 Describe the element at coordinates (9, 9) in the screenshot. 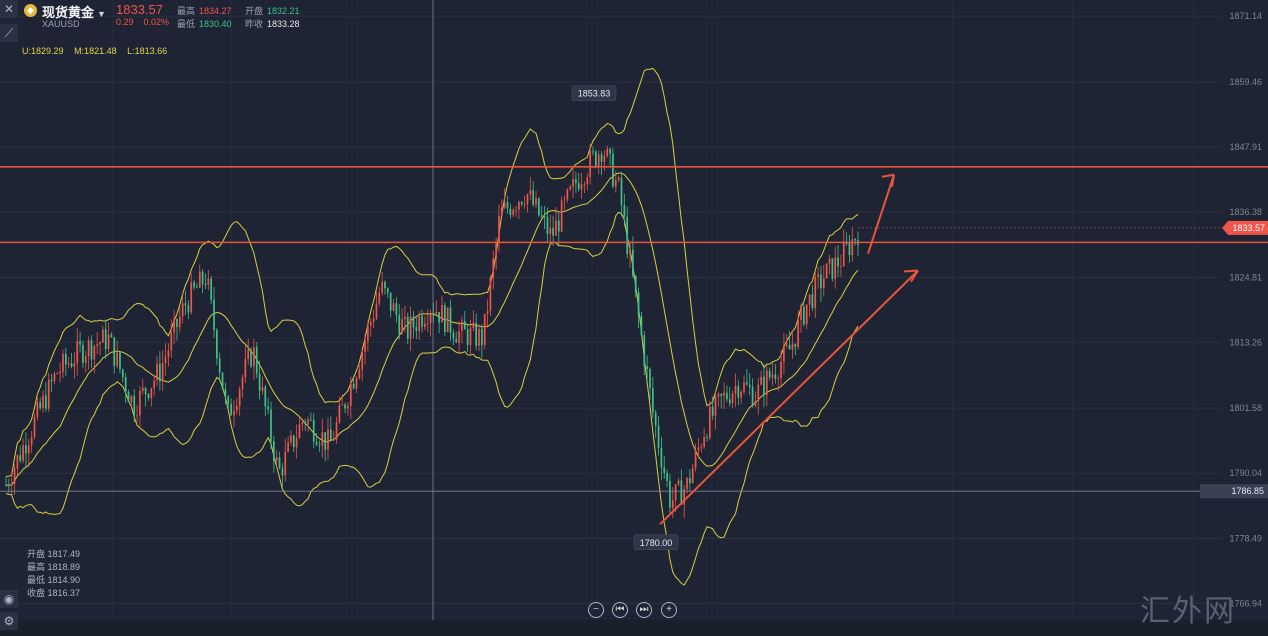

I see `close-icon: ✕` at that location.